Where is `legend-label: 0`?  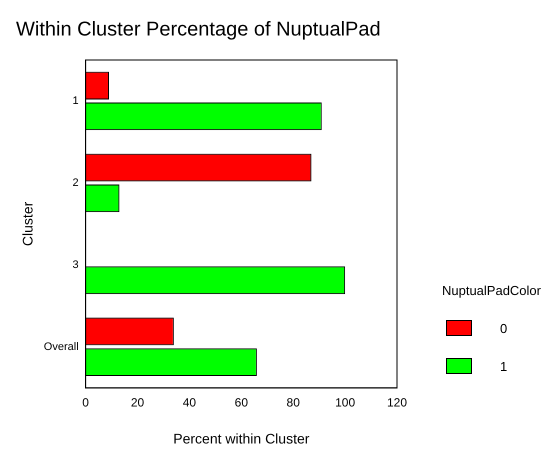
legend-label: 0 is located at coordinates (504, 328).